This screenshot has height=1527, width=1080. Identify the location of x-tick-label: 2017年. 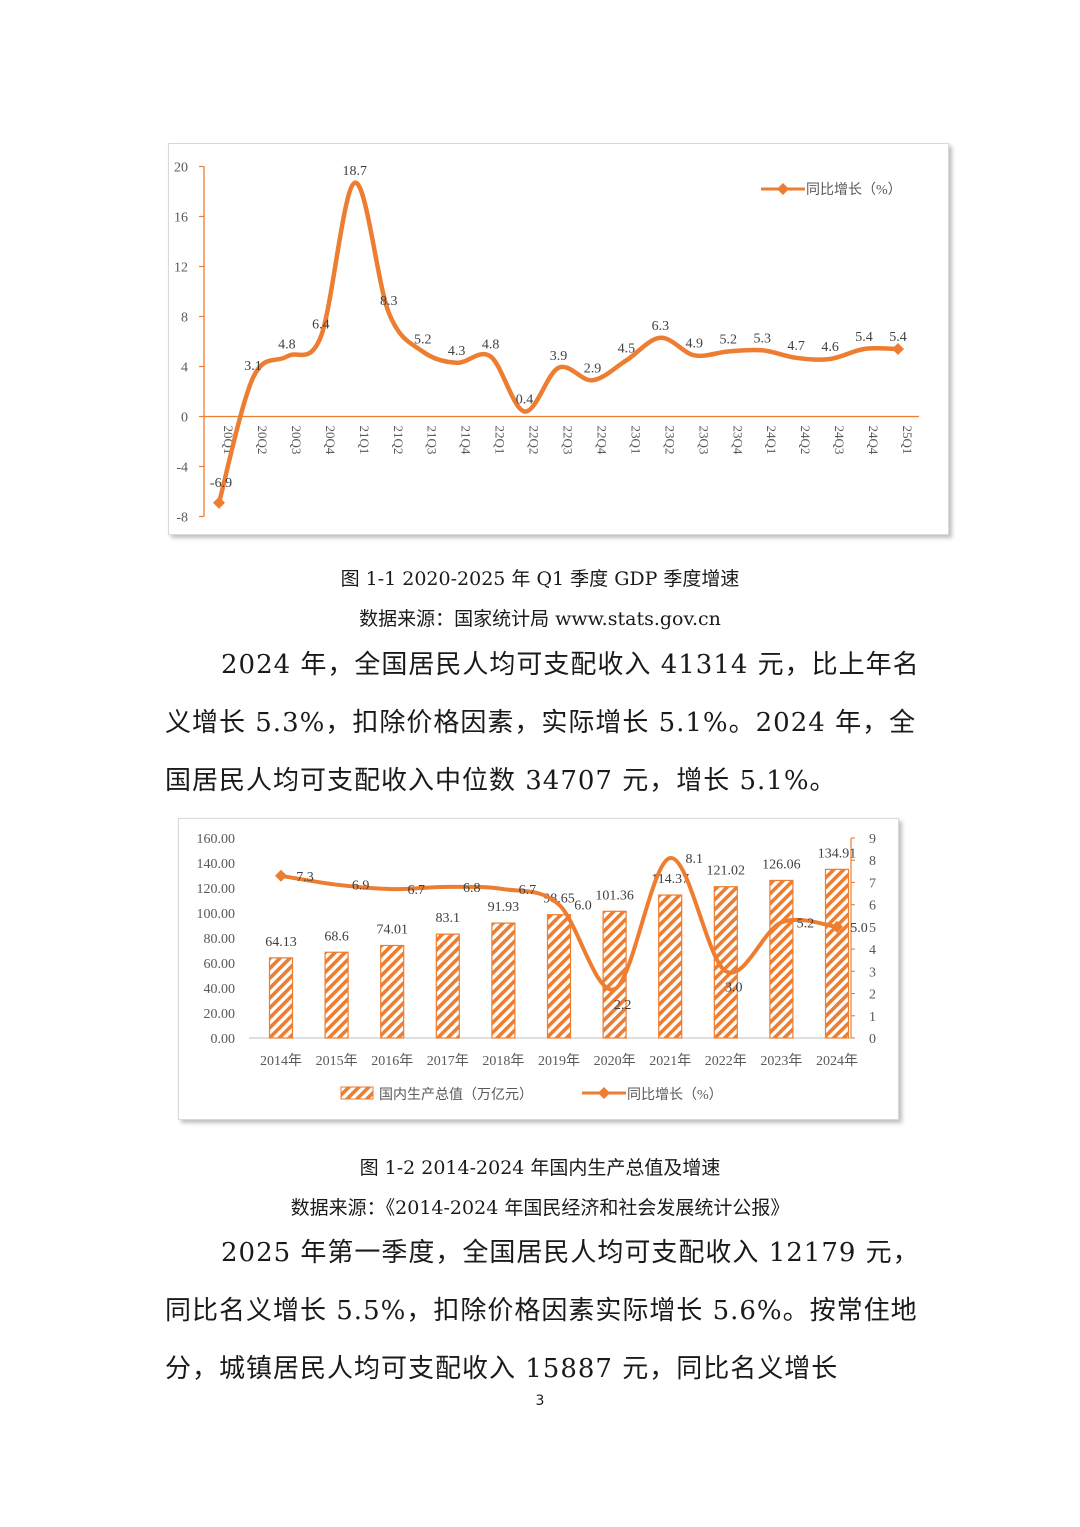
(448, 1061).